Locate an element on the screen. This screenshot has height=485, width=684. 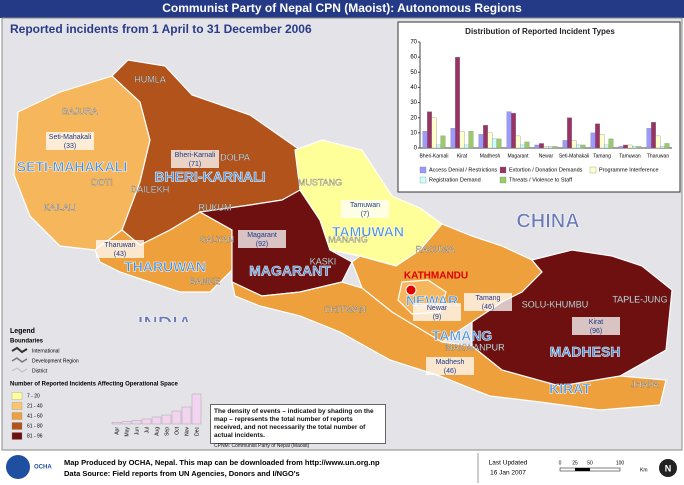
region-count: (7) is located at coordinates (365, 214).